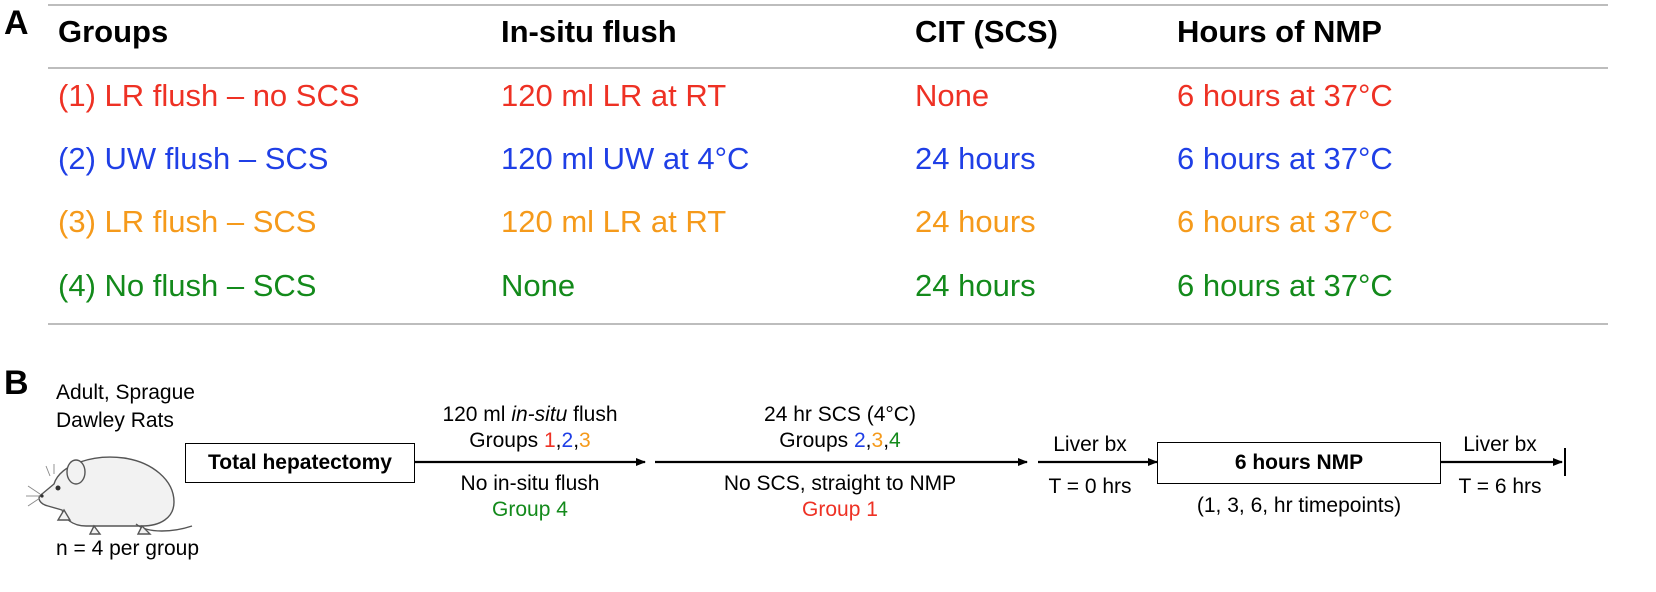  What do you see at coordinates (538, 285) in the screenshot?
I see `table-row-4-flush: None` at bounding box center [538, 285].